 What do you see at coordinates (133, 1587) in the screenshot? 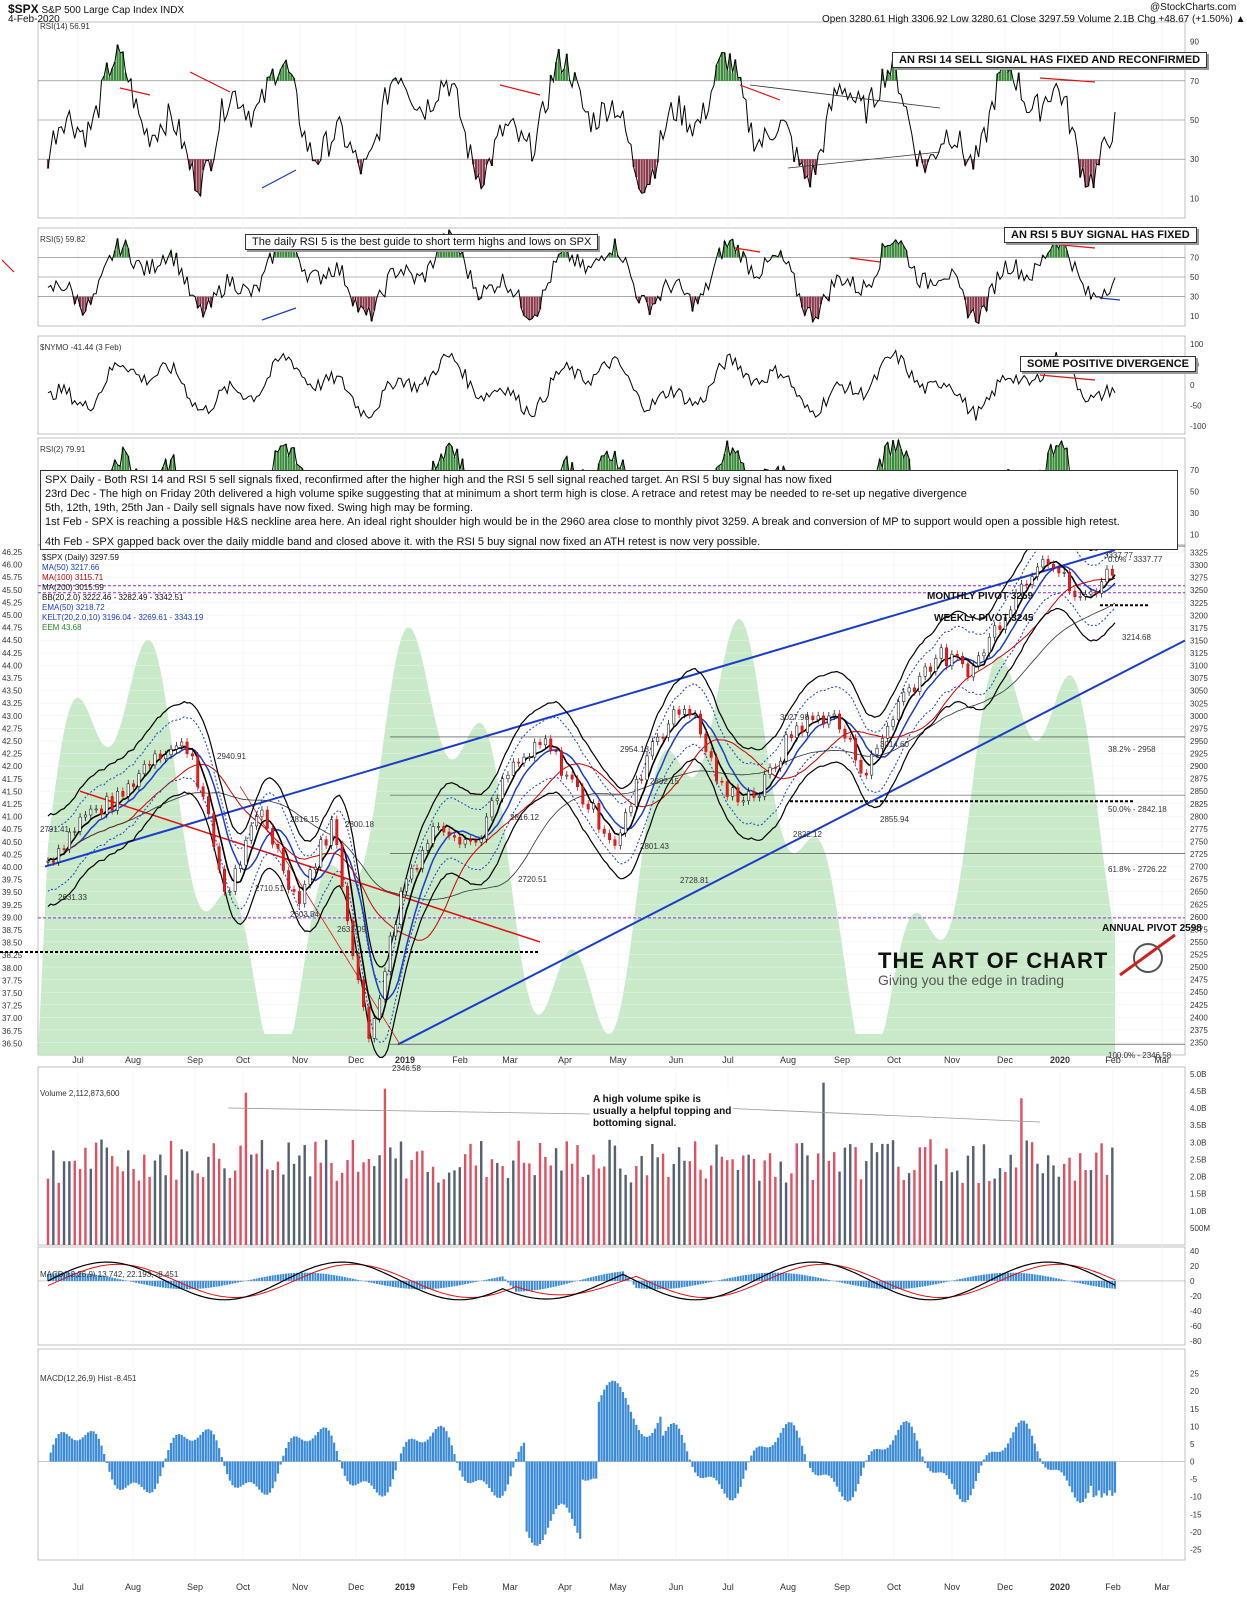
I see `month-tick-label: Aug` at bounding box center [133, 1587].